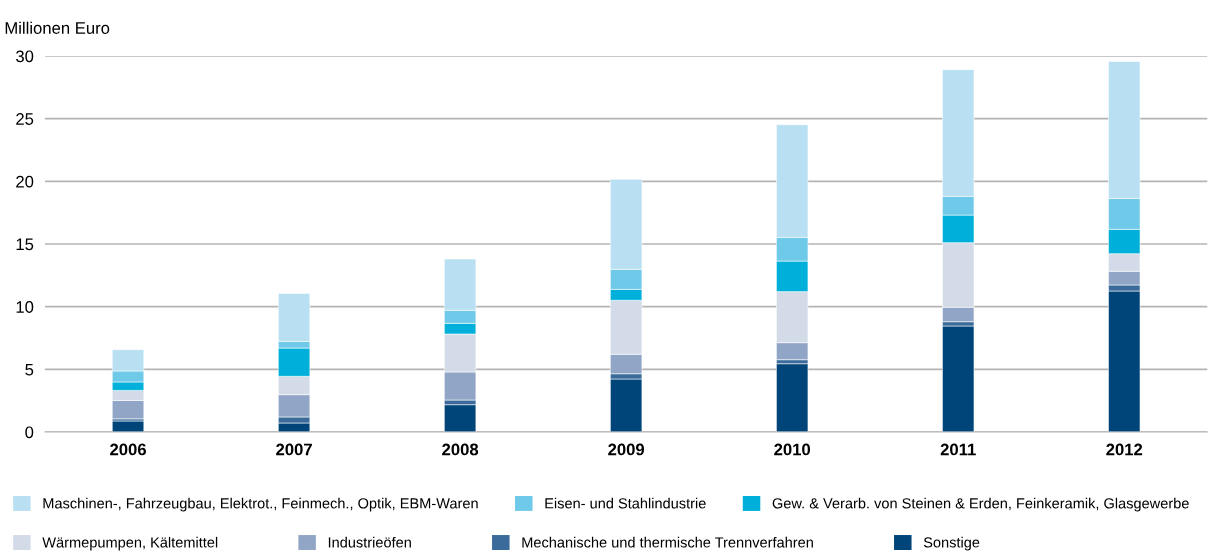  What do you see at coordinates (792, 449) in the screenshot?
I see `x-tick-label: 2010` at bounding box center [792, 449].